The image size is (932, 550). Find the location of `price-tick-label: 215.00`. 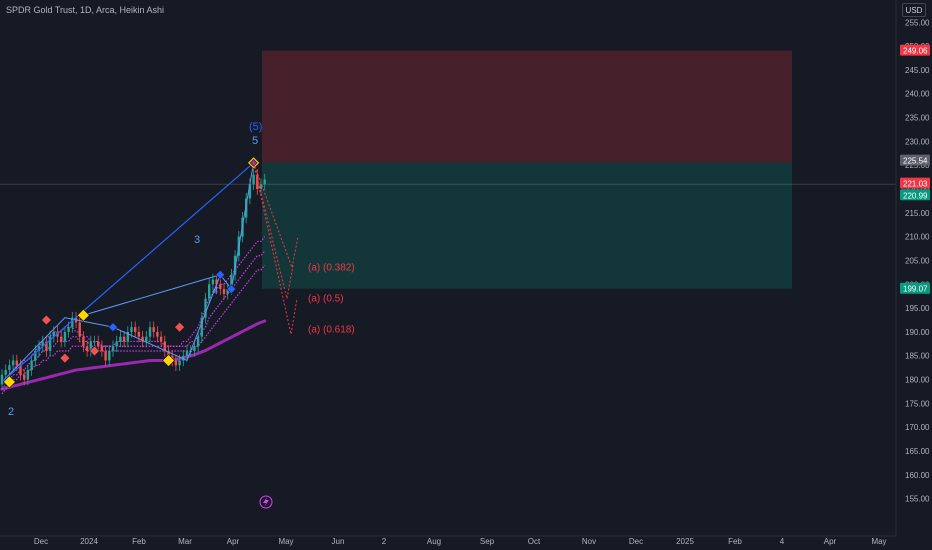

price-tick-label: 215.00 is located at coordinates (917, 213).